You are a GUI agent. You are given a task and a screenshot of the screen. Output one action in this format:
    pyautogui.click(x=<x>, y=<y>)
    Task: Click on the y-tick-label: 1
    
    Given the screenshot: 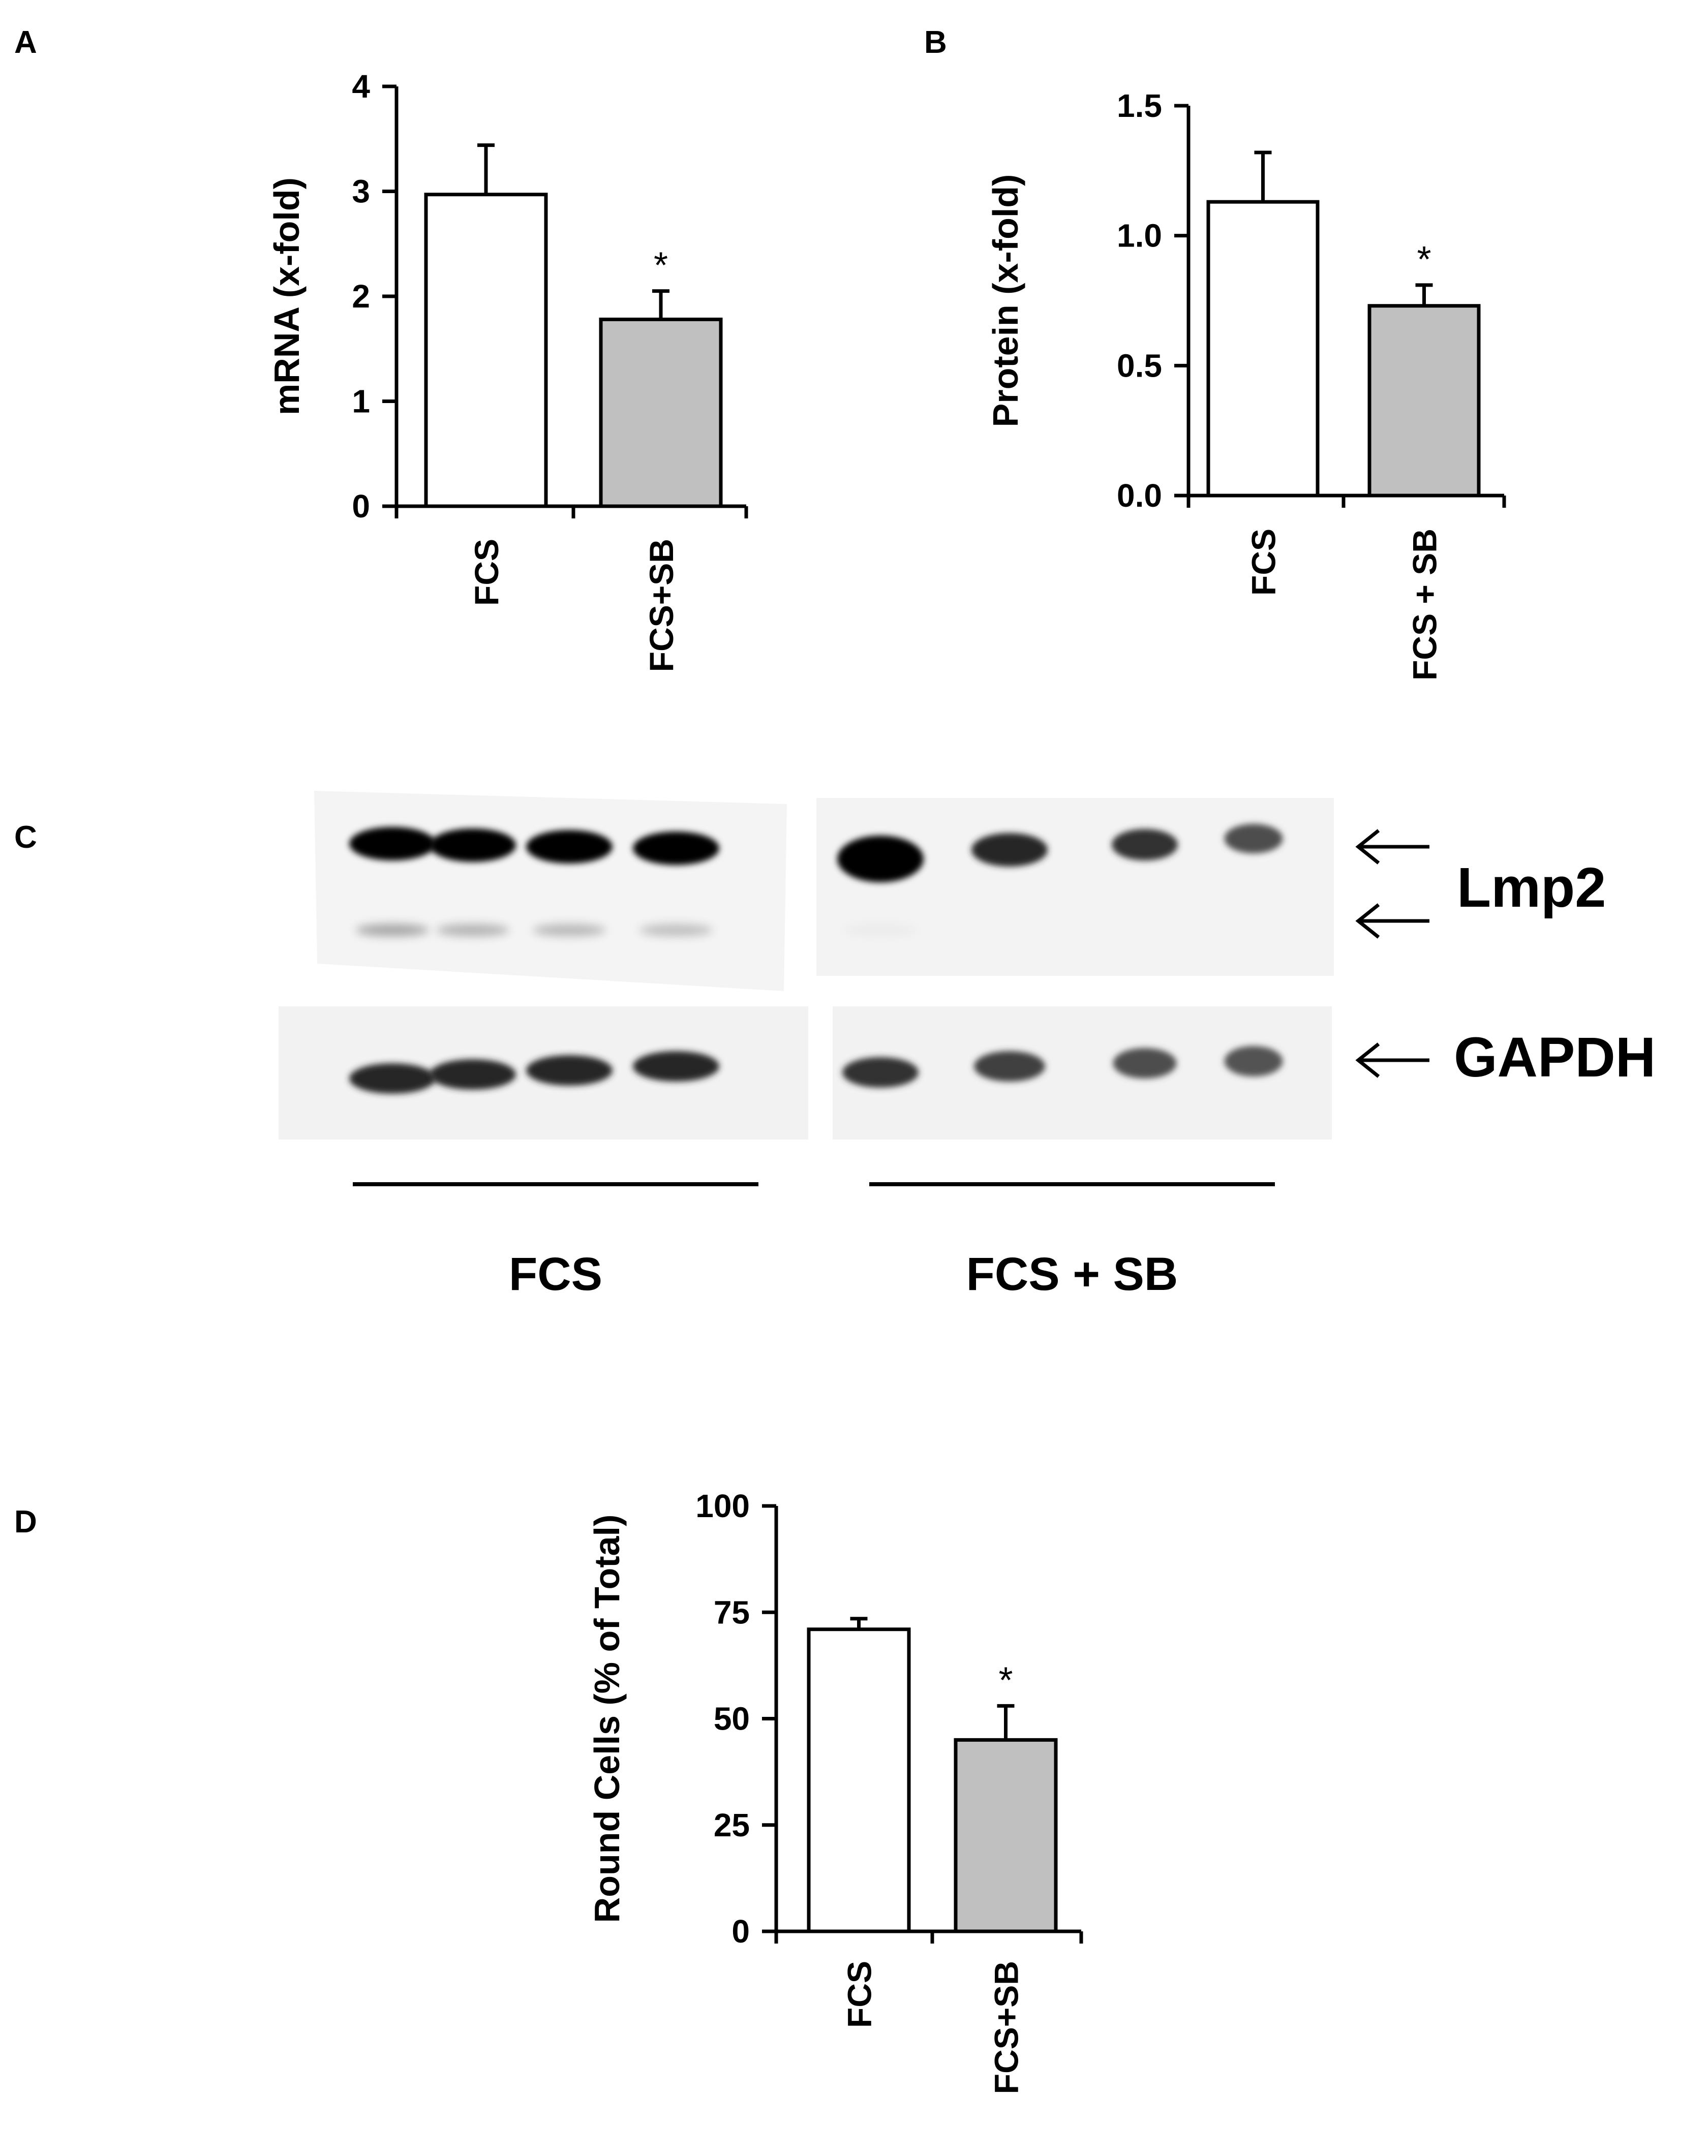 What is the action you would take?
    pyautogui.click(x=361, y=401)
    